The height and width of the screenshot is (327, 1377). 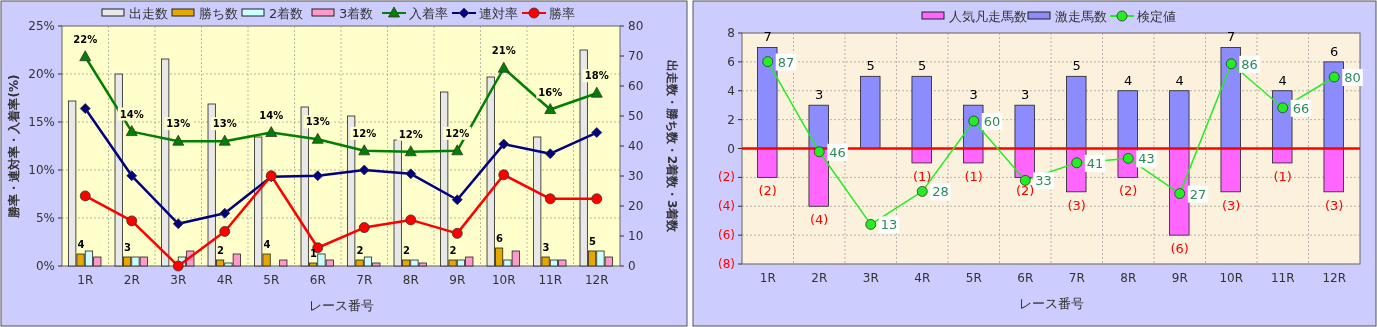 I want to click on y-tick-label: 2, so click(x=731, y=119).